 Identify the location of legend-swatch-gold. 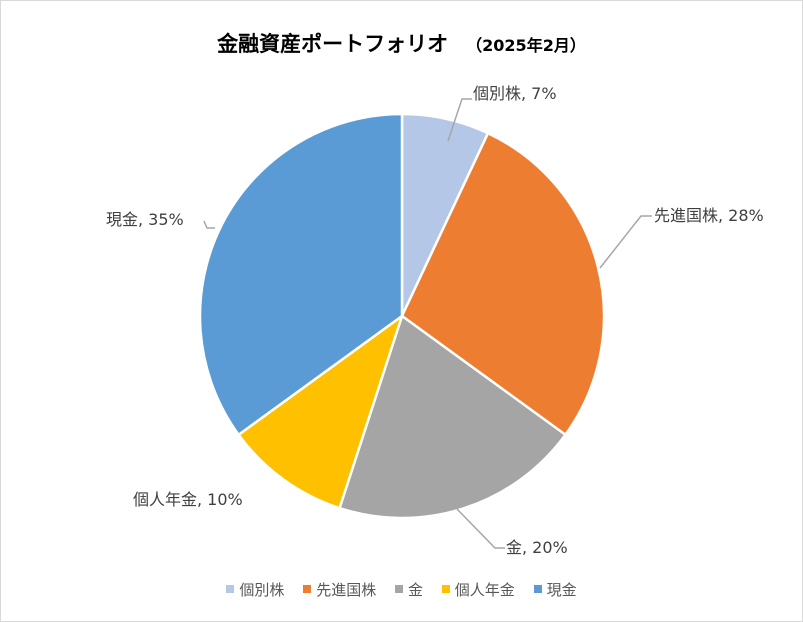
(398, 588).